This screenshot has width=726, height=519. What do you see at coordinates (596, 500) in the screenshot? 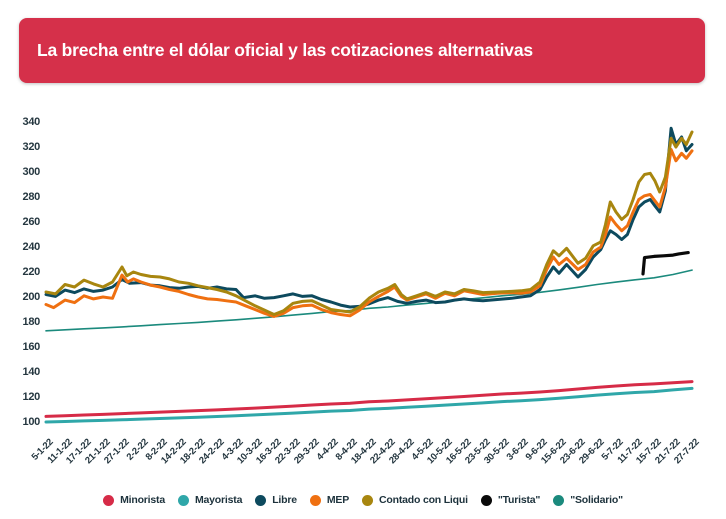
I see `legend-label: "Solidario"` at bounding box center [596, 500].